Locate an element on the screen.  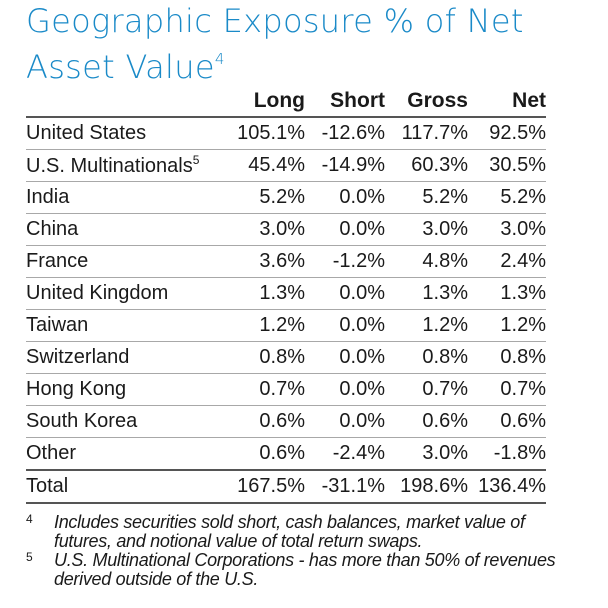
long-value: 5.2% is located at coordinates (260, 197).